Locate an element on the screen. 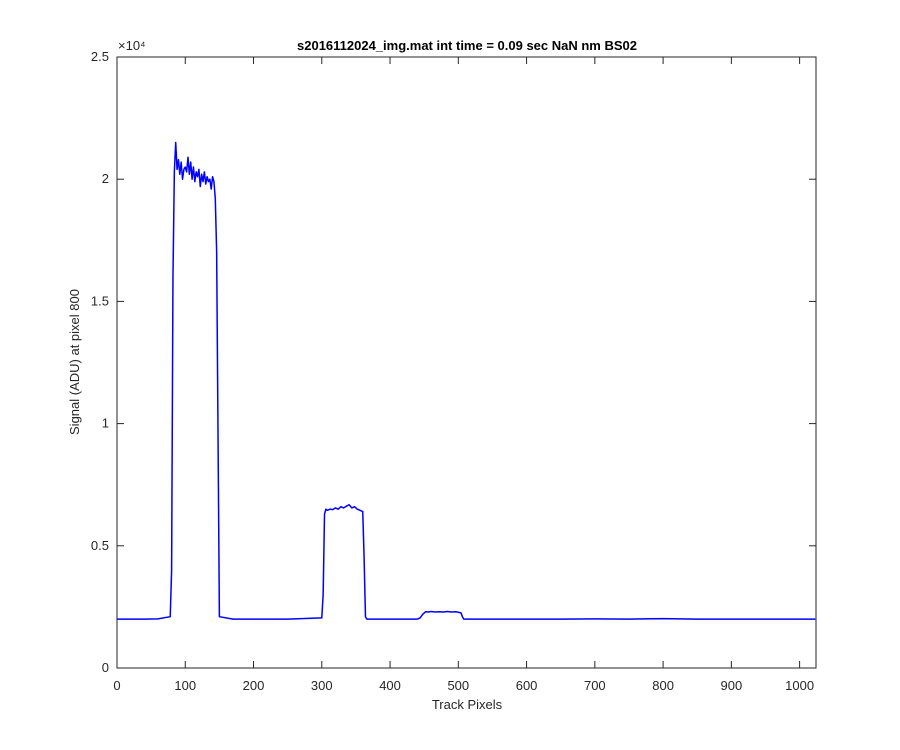 The image size is (900, 750). x-tick-label: 900 is located at coordinates (732, 685).